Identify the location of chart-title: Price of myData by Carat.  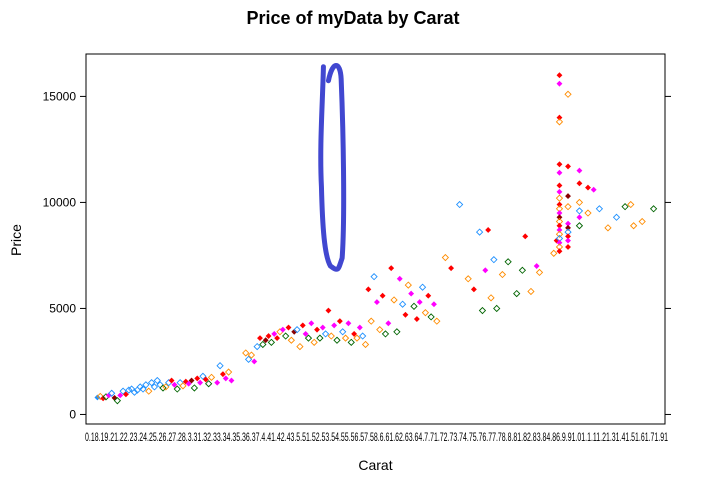
(353, 18).